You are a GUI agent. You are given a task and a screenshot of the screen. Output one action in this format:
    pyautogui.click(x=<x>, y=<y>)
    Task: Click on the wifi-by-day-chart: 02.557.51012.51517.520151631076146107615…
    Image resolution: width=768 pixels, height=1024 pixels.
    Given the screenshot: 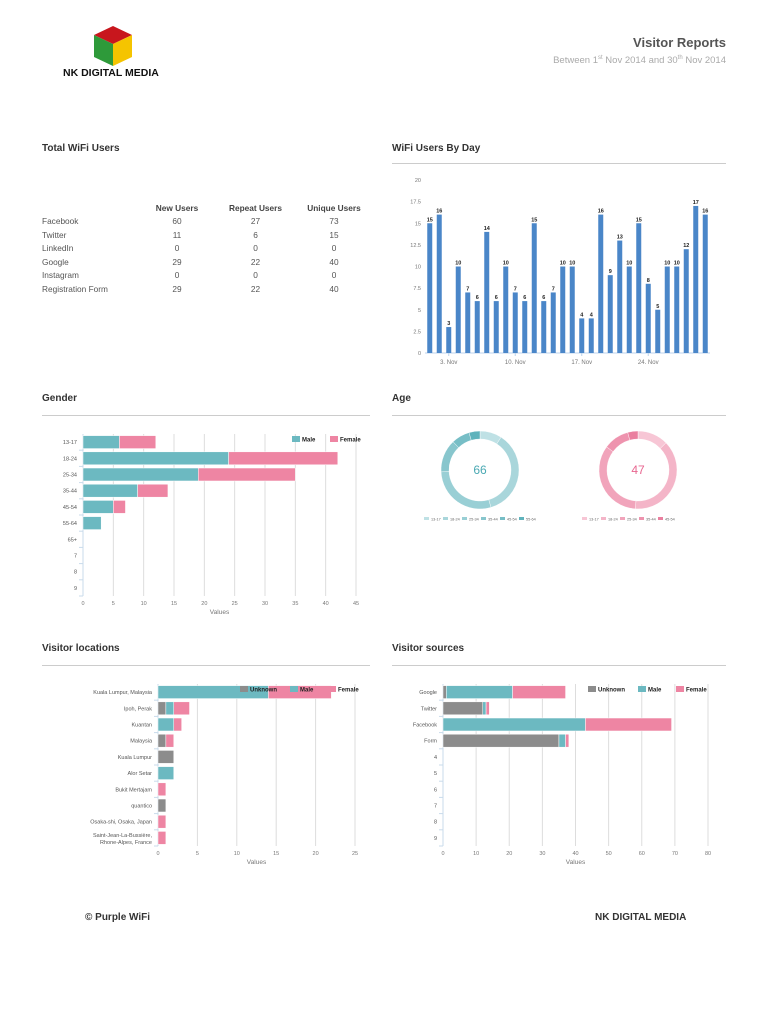 What is the action you would take?
    pyautogui.click(x=560, y=272)
    